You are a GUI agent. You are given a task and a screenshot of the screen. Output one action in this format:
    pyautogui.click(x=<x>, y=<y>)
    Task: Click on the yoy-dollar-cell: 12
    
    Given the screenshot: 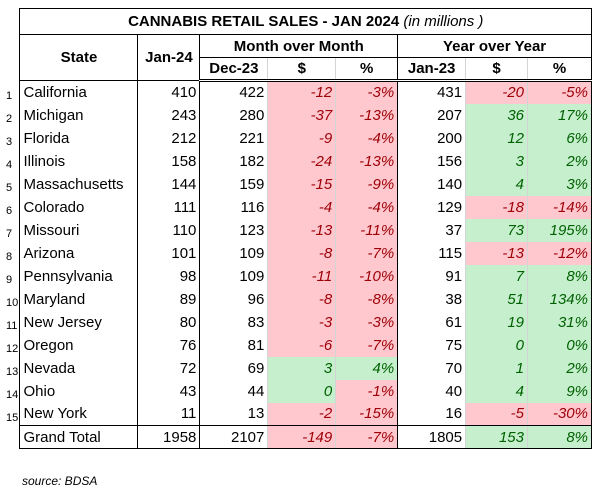 What is the action you would take?
    pyautogui.click(x=496, y=138)
    